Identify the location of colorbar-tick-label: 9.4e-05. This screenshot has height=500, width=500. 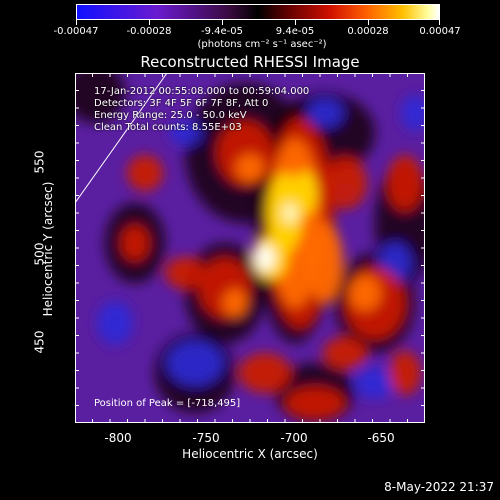
(295, 31).